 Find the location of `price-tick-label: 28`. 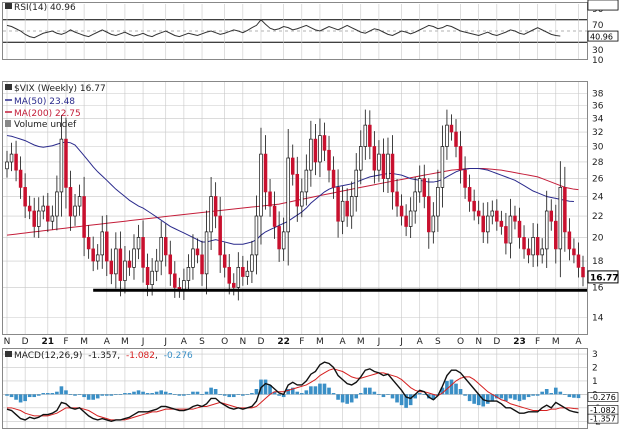

price-tick-label: 28 is located at coordinates (598, 163).